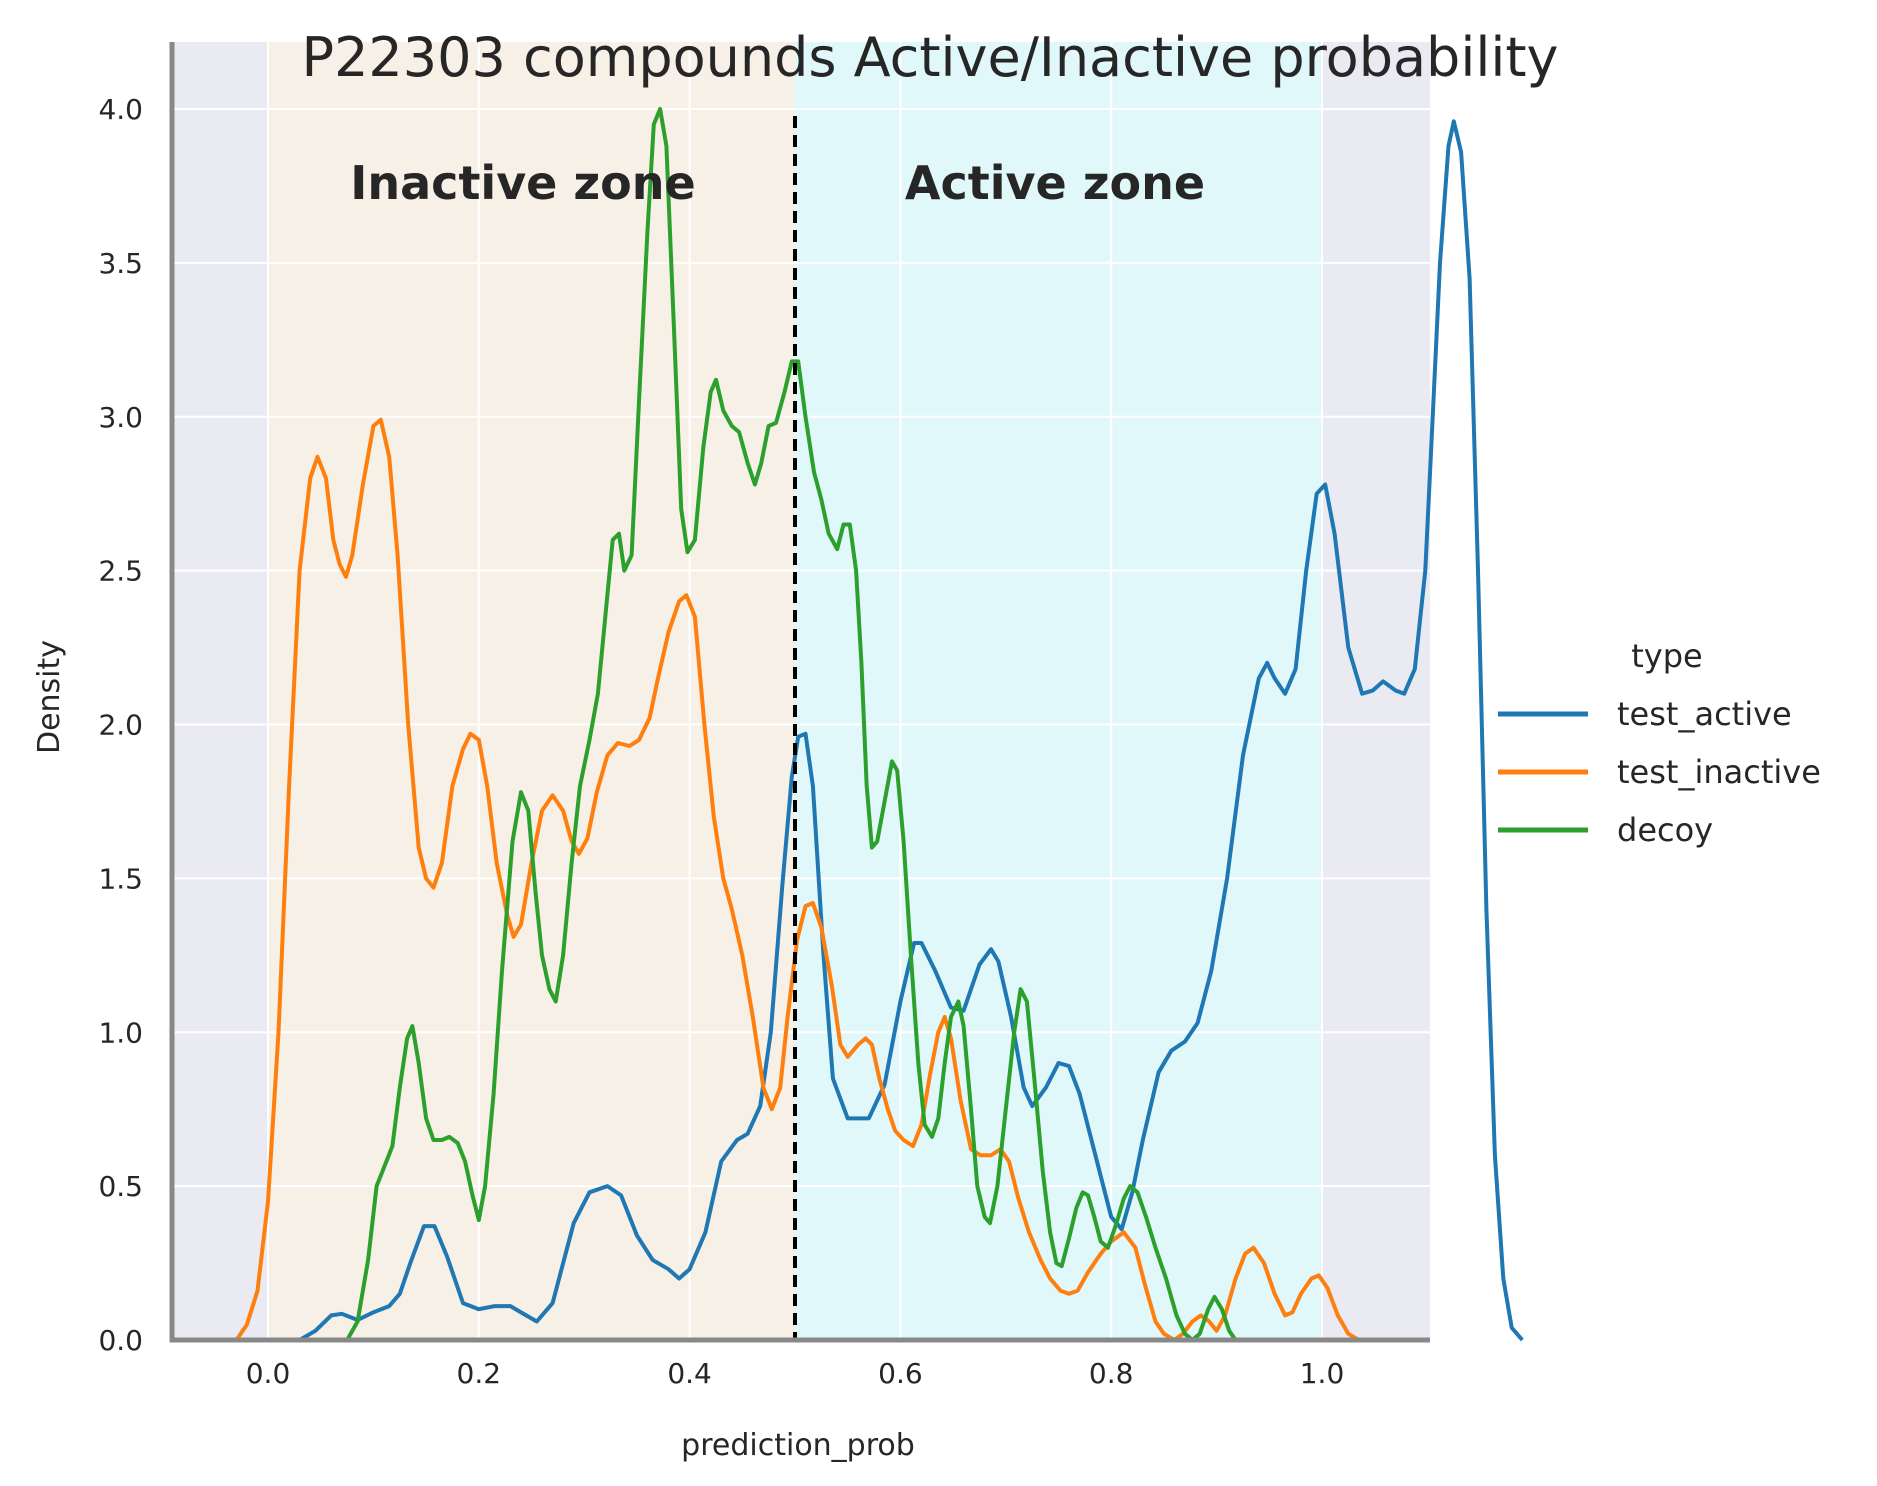  Describe the element at coordinates (120, 571) in the screenshot. I see `y-tick-label: 2.5` at that location.